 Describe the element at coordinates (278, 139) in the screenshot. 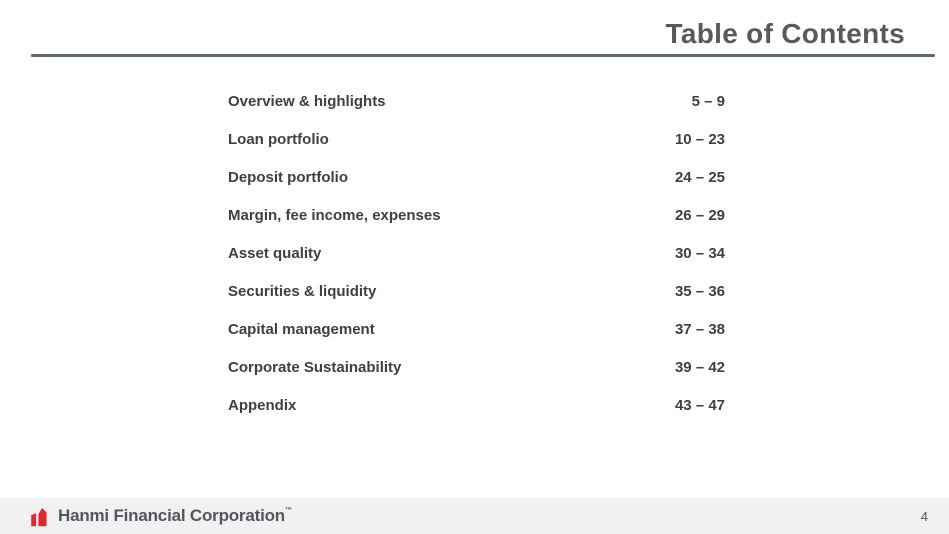

I see `toc-item-label: Loan portfolio` at that location.